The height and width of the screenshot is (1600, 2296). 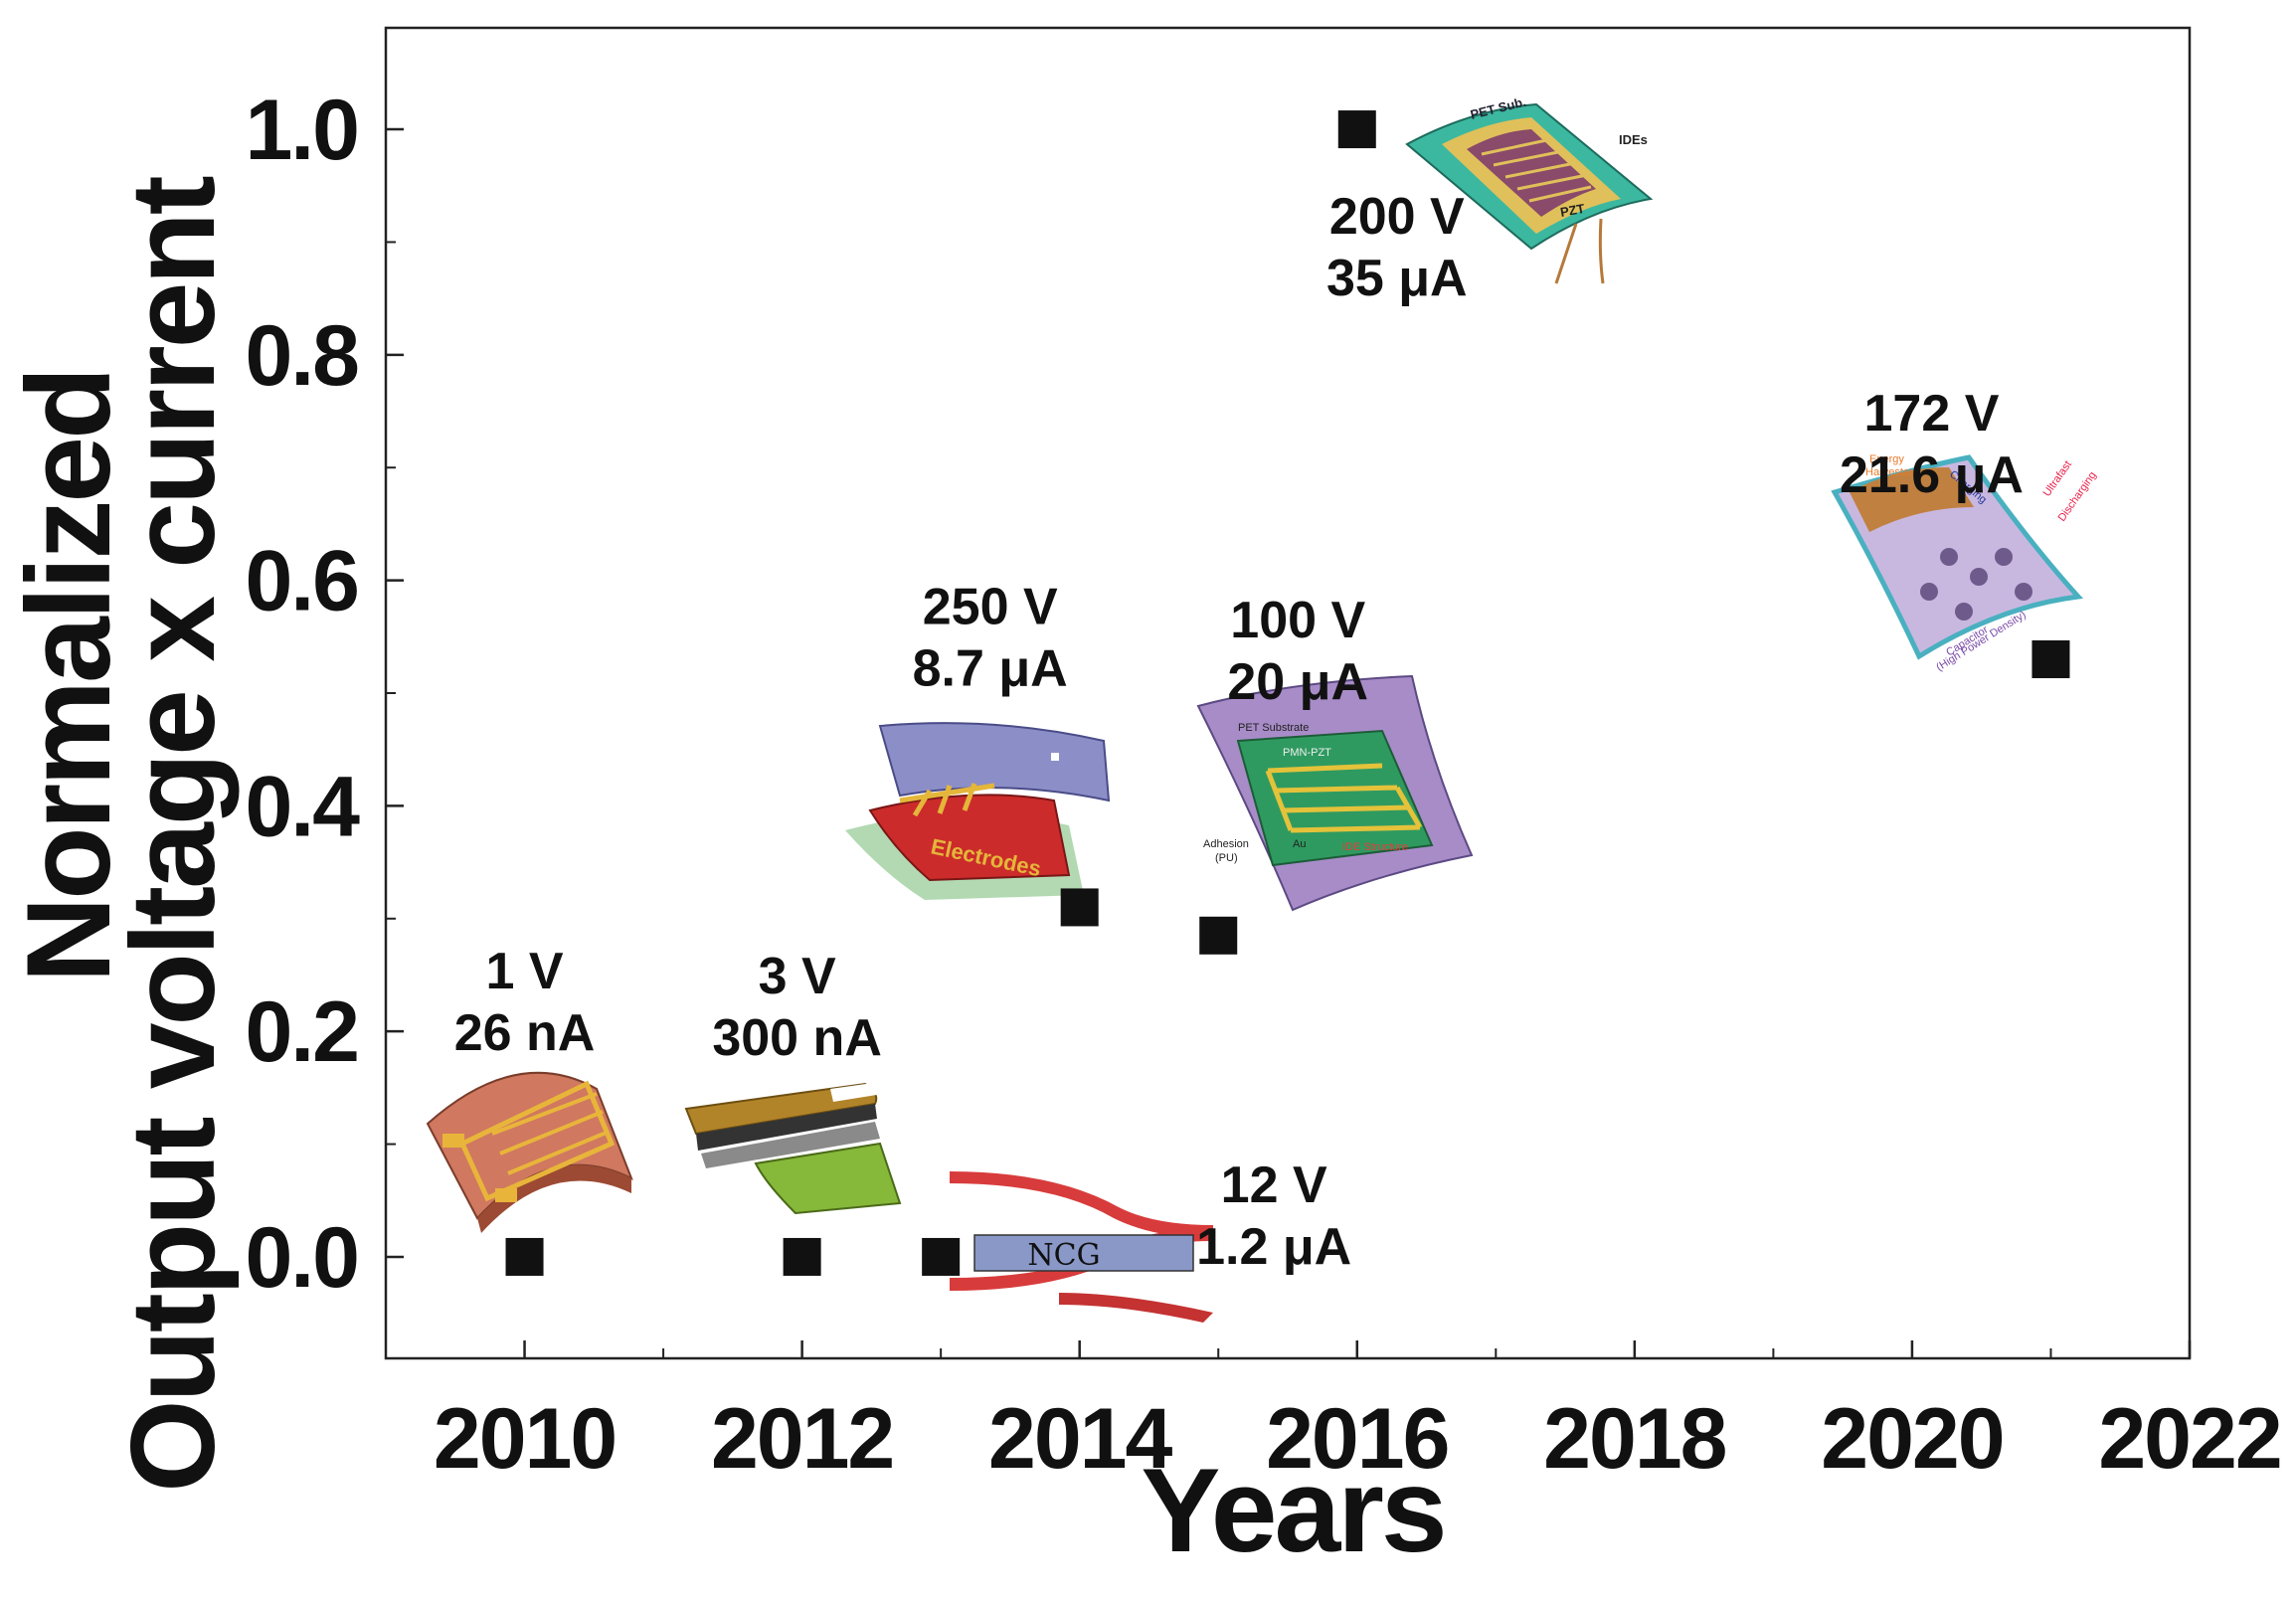 I want to click on y-tick-label-0: 0.0, so click(x=301, y=1258).